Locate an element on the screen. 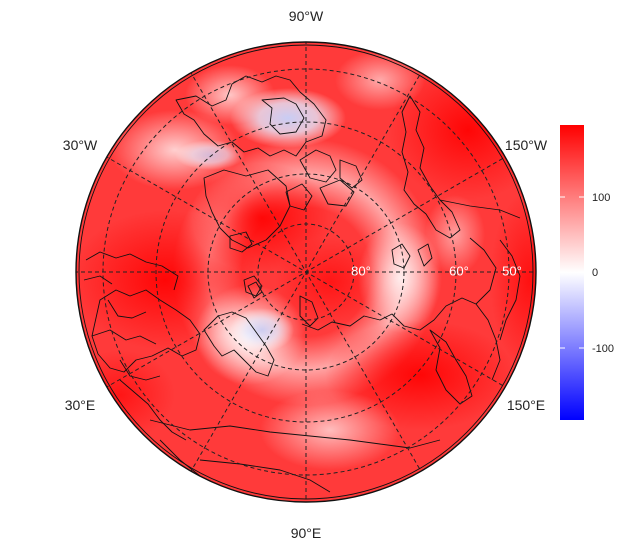 The width and height of the screenshot is (625, 552). lon-label-upper-right: 150°W is located at coordinates (526, 145).